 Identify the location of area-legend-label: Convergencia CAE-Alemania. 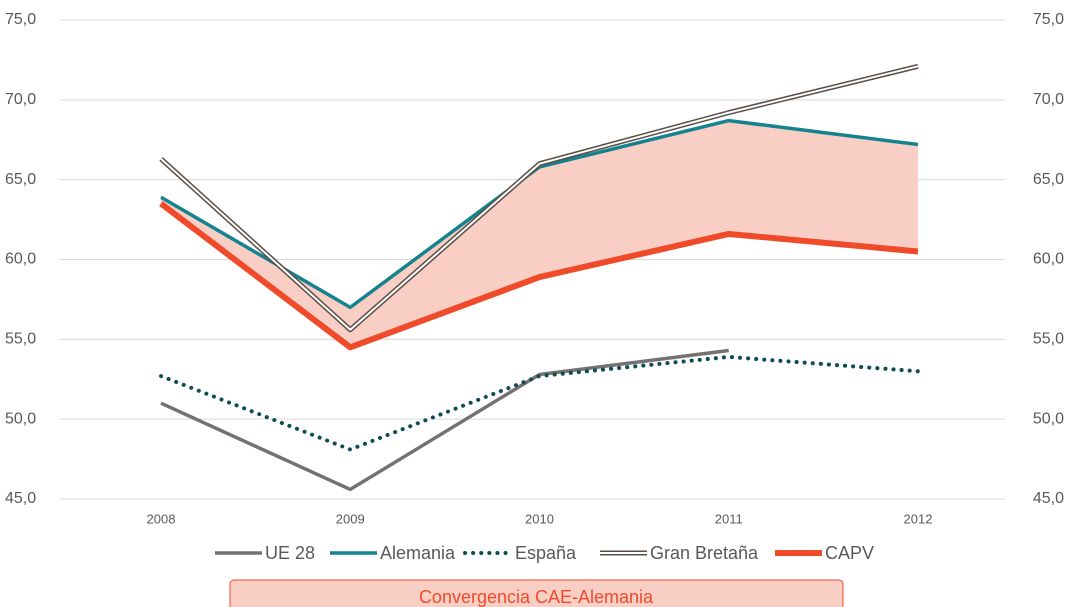
(536, 597).